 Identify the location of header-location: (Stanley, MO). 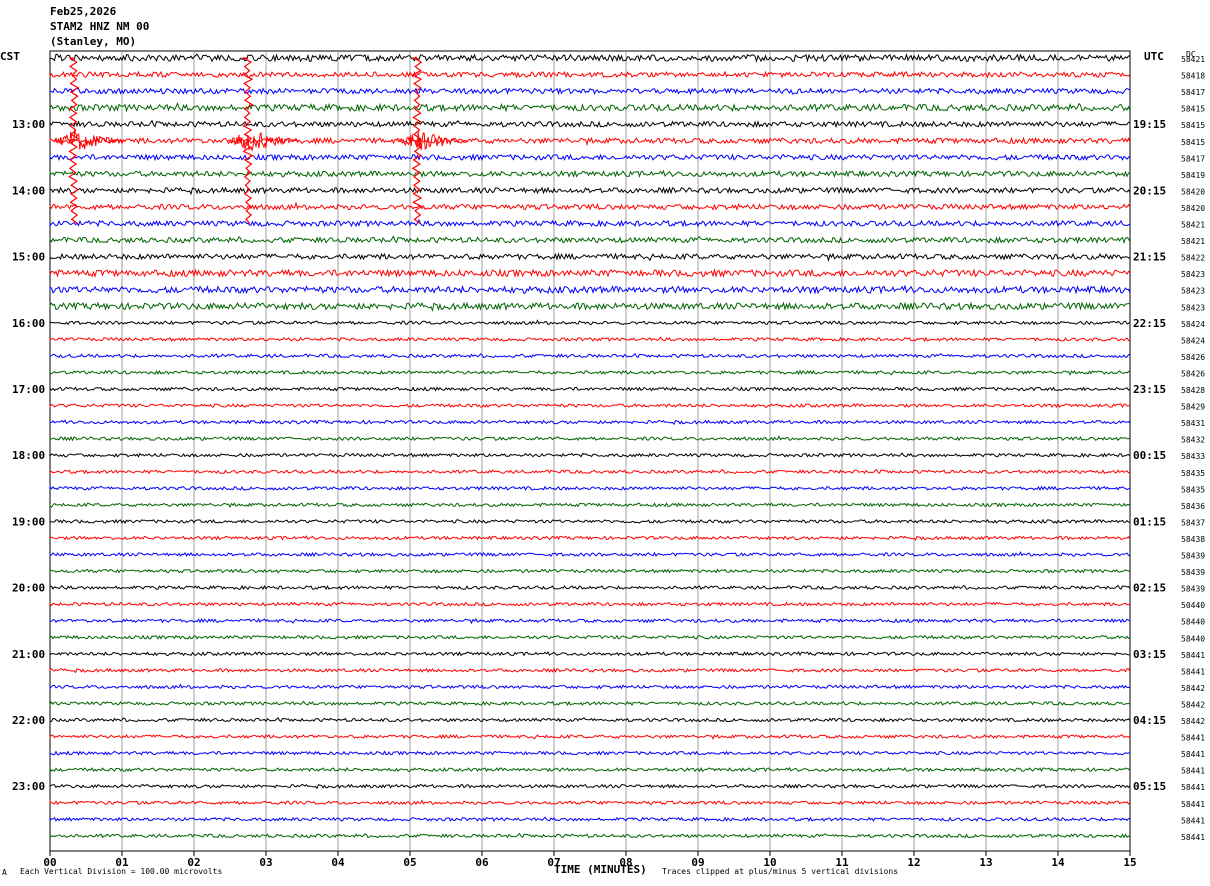
(93, 41).